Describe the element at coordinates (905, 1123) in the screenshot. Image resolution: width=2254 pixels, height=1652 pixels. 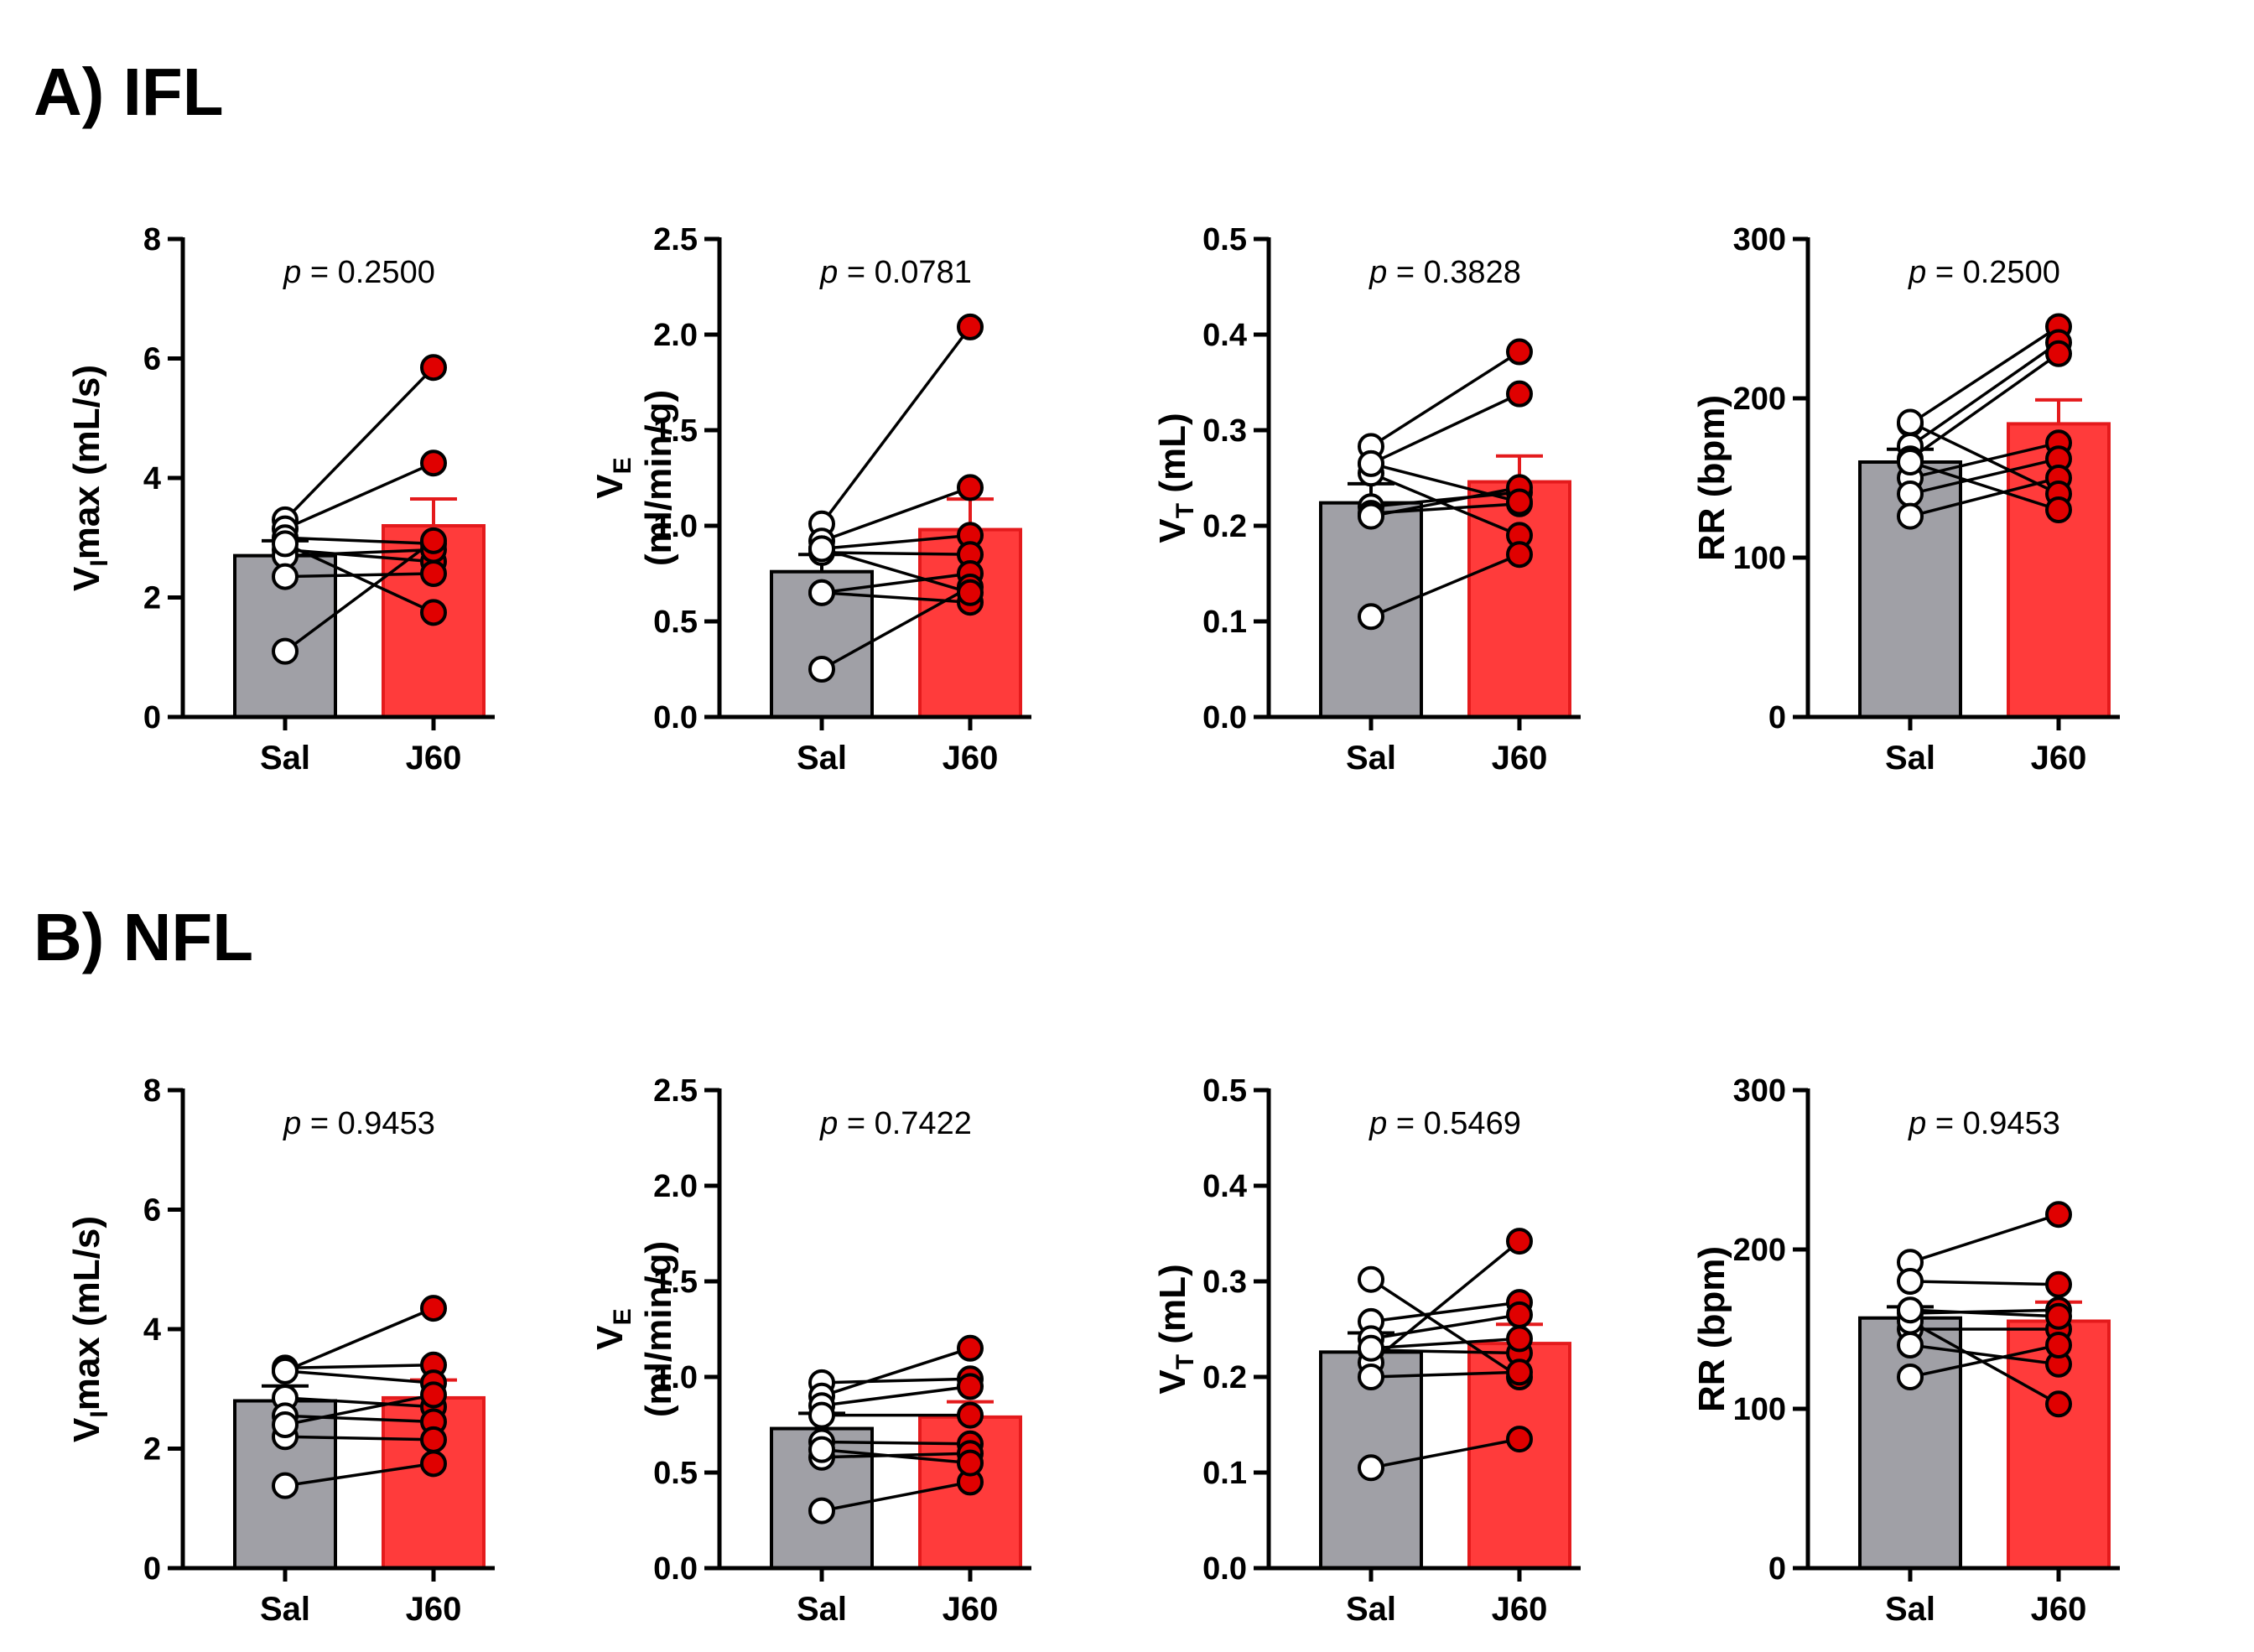
I see `p-value-text: = 0.7422` at that location.